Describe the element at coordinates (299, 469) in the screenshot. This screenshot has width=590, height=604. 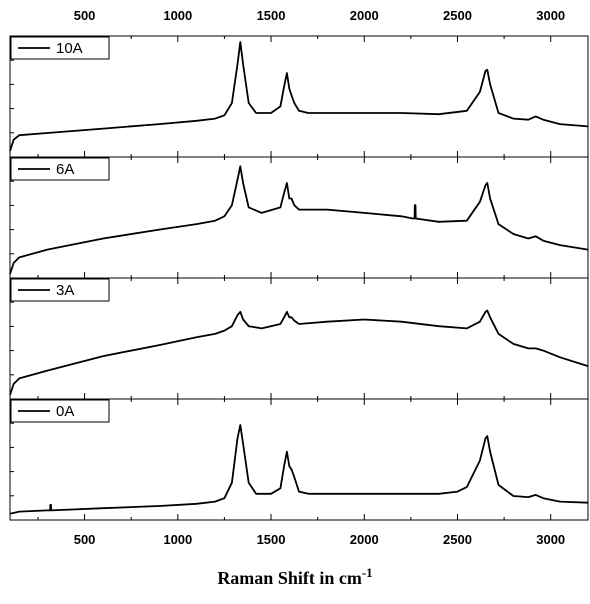
I see `series-line-0A` at that location.